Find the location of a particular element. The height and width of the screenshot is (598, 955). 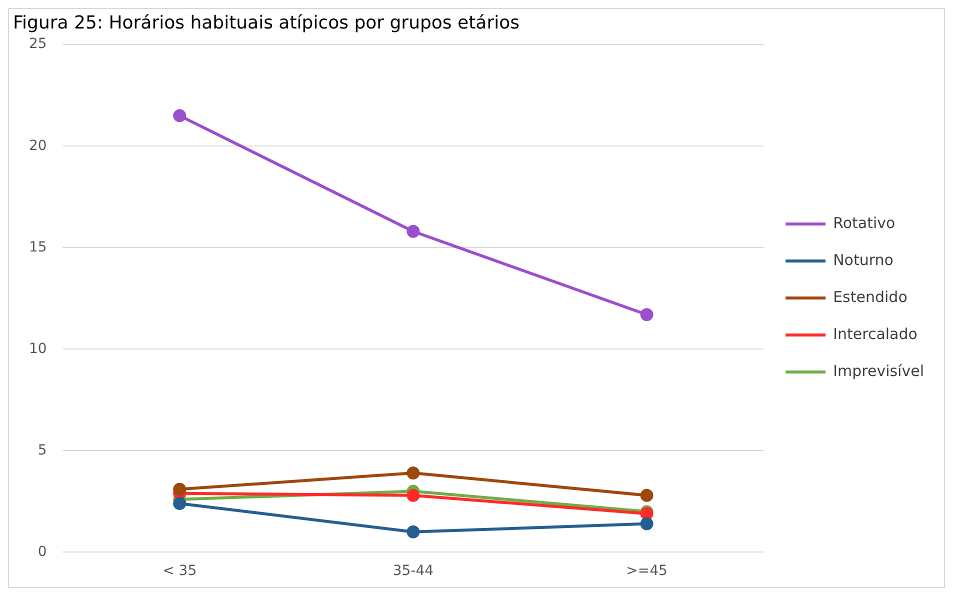

y-tick-label: 10 is located at coordinates (37, 348).